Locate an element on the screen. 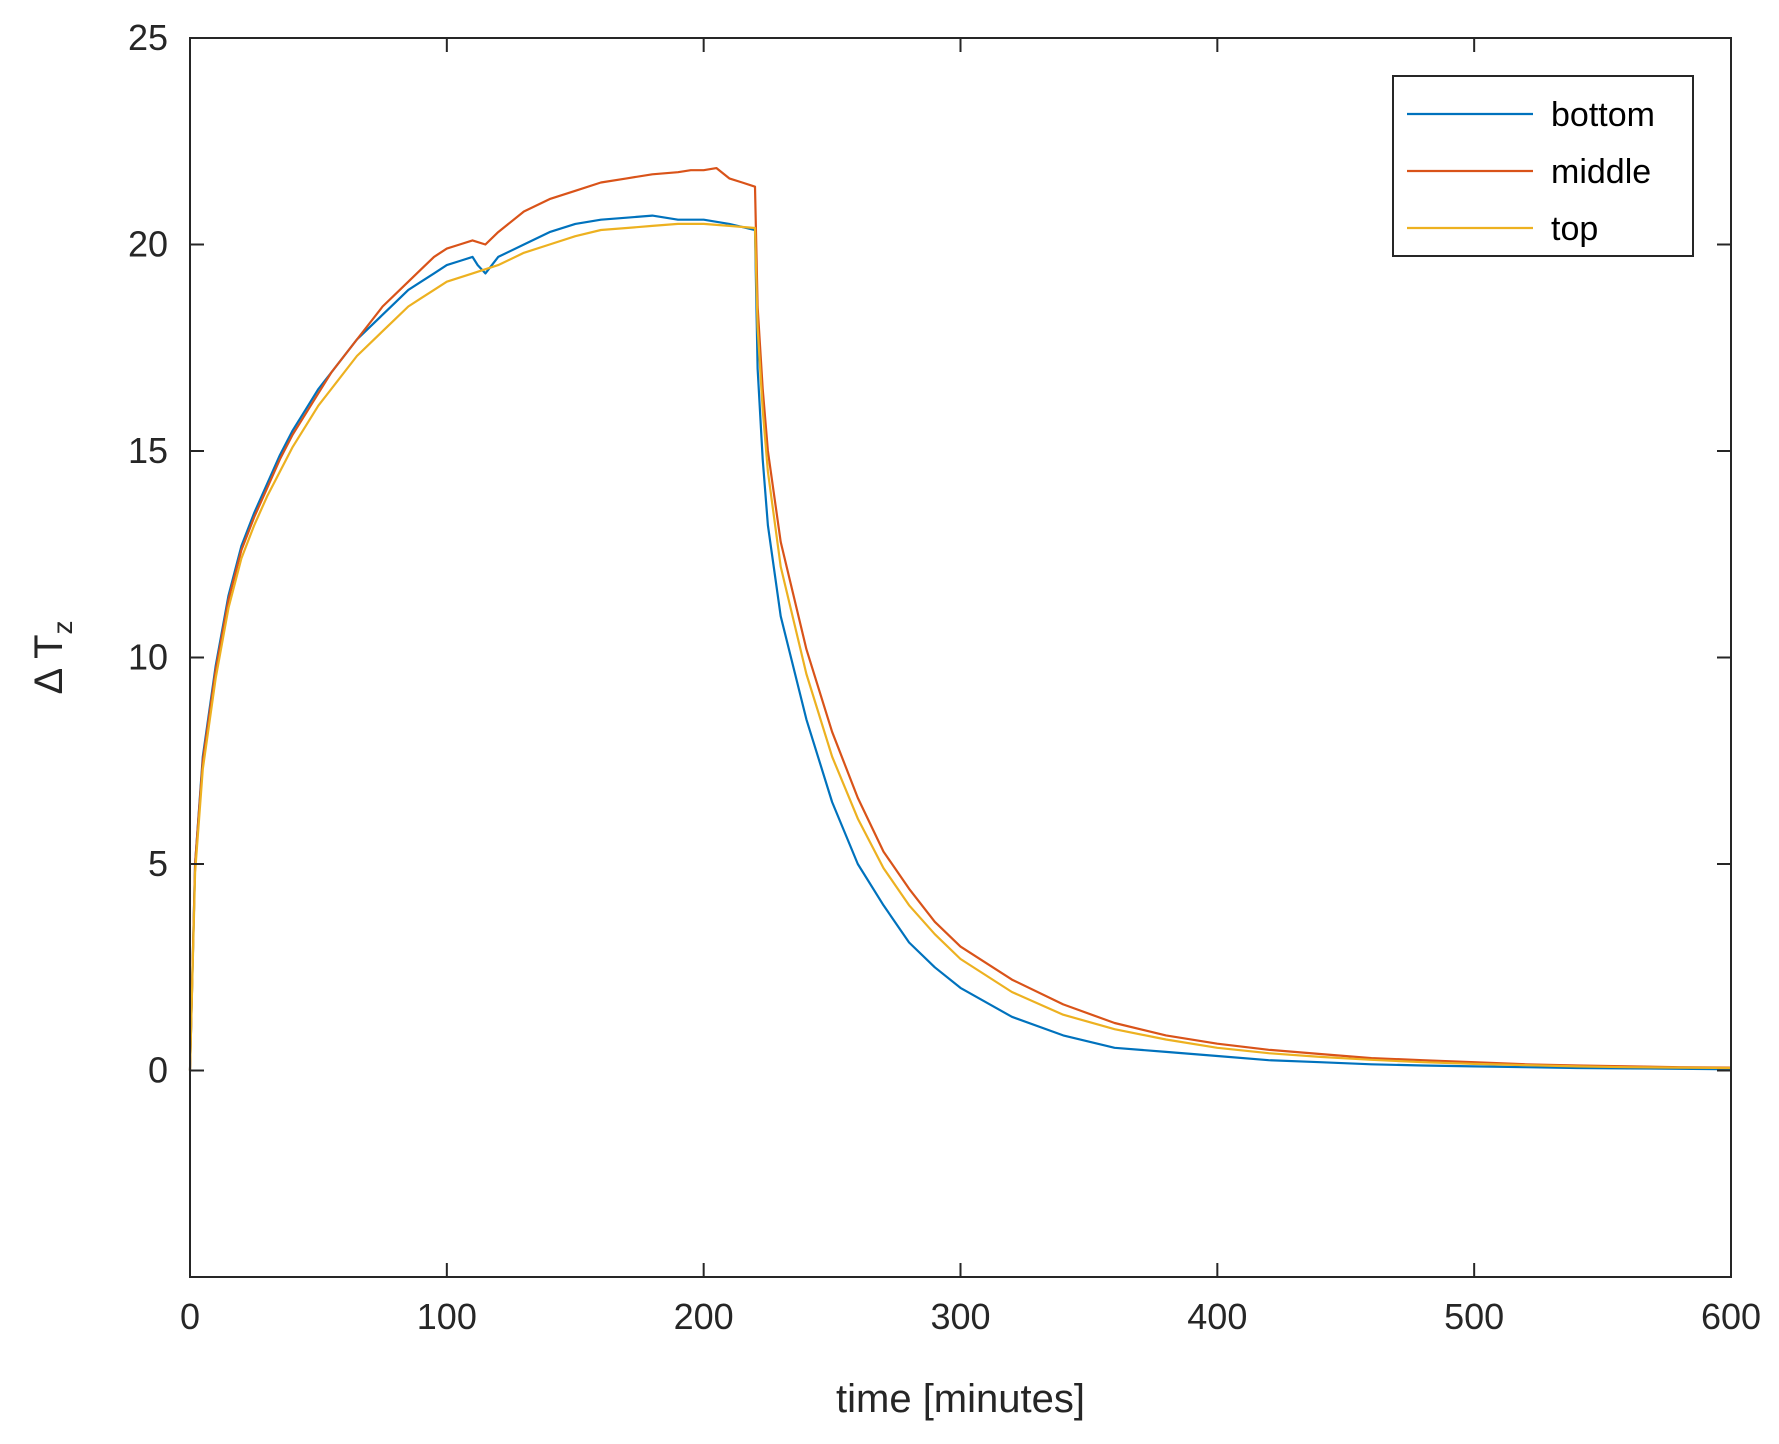  y-tick-label: 20 is located at coordinates (148, 244).